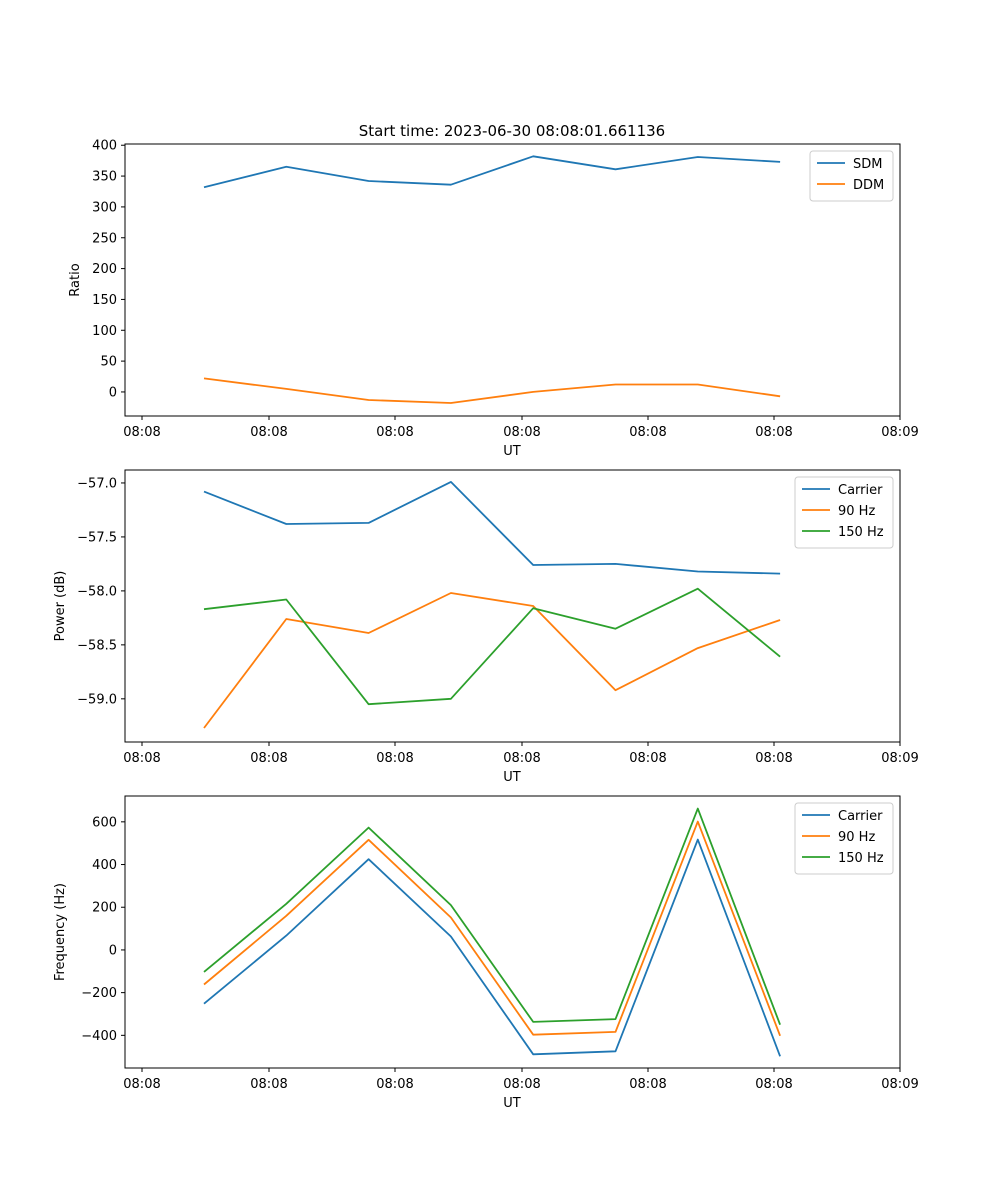 Image resolution: width=1000 pixels, height=1200 pixels. I want to click on y-tick-label: −57.0, so click(97, 483).